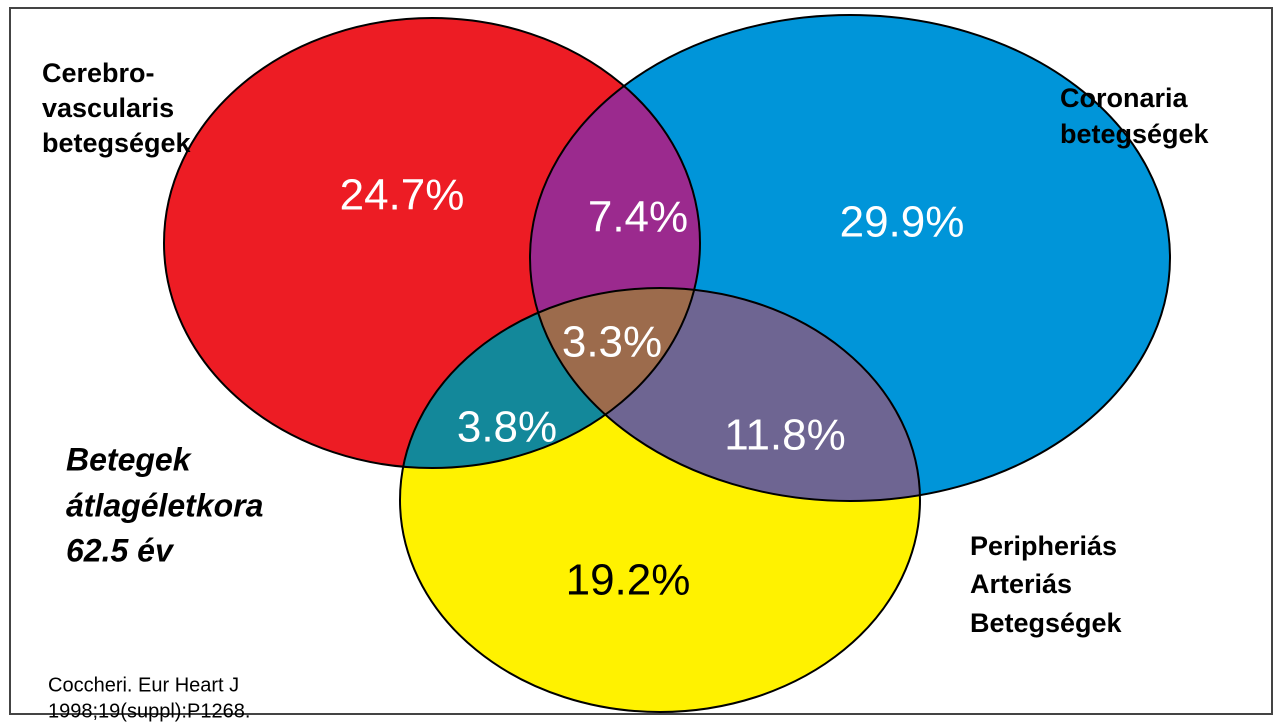 This screenshot has height=724, width=1282. What do you see at coordinates (164, 505) in the screenshot?
I see `note: átlagéletkora` at bounding box center [164, 505].